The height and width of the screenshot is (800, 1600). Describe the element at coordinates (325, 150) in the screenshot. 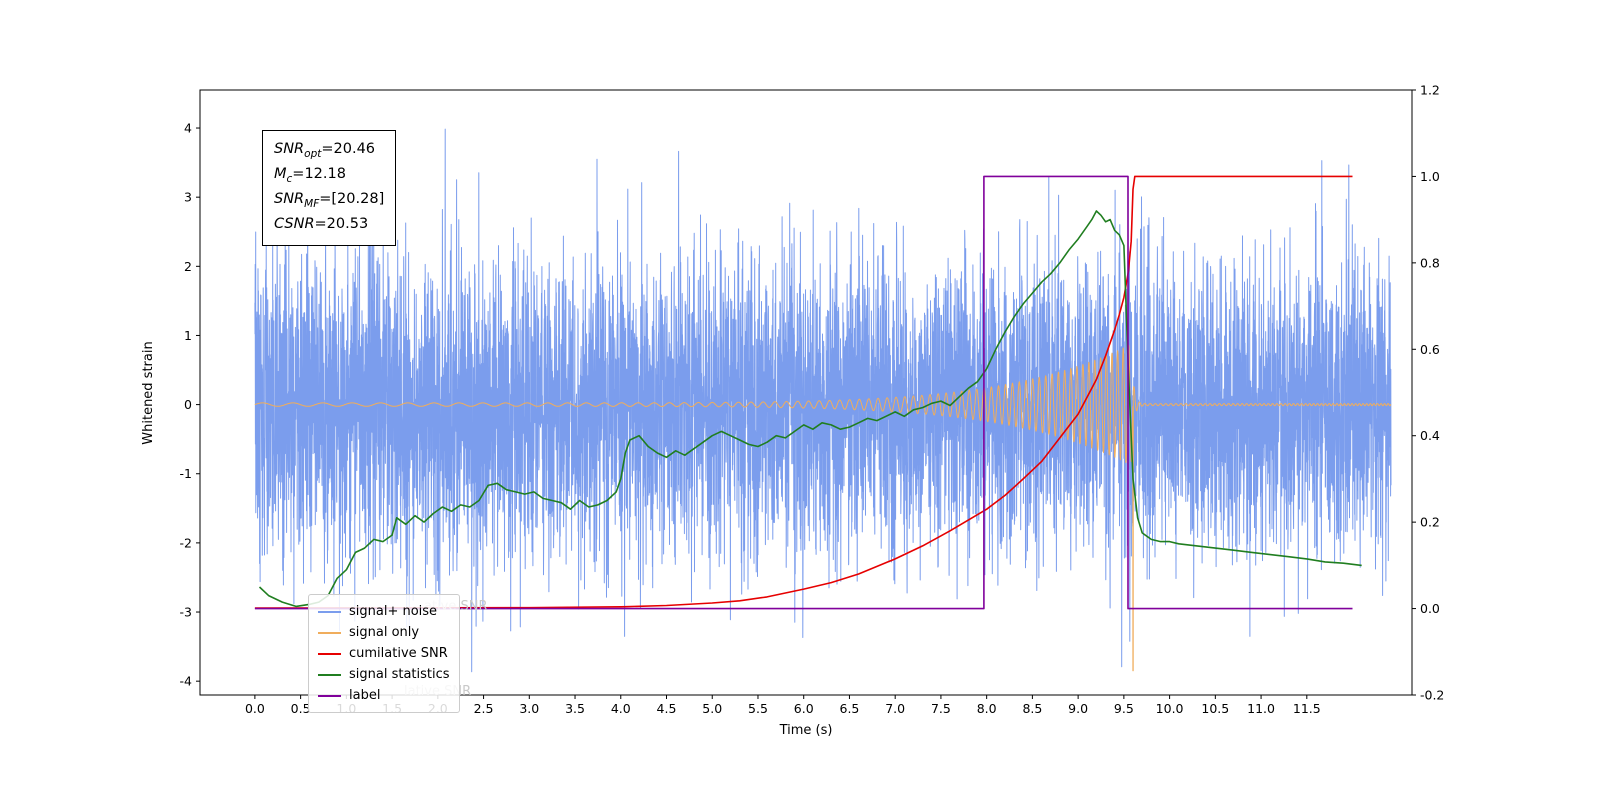

I see `annotation-line-snr-opt: SNRopt=20.46` at that location.